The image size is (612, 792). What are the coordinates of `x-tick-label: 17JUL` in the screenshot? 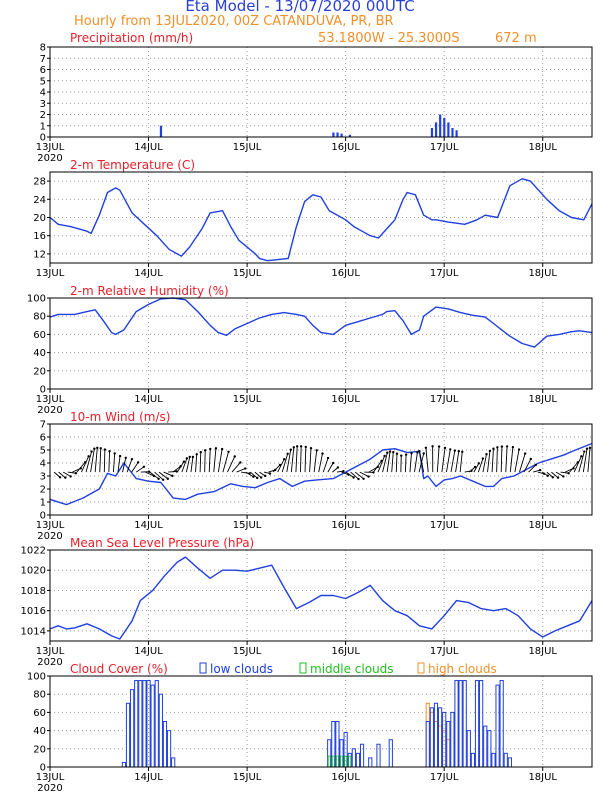 It's located at (444, 273).